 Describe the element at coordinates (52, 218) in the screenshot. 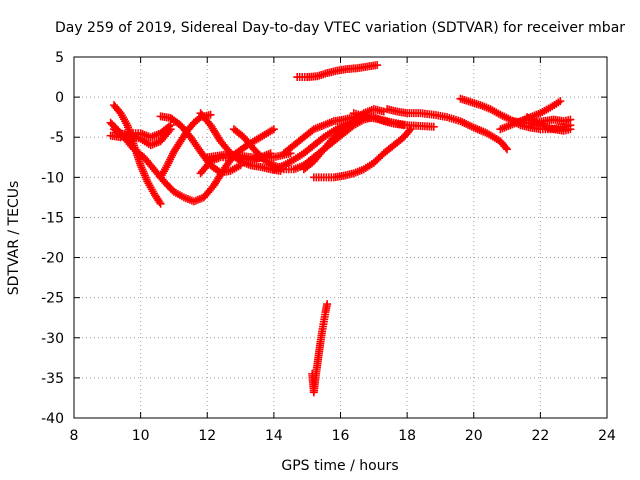

I see `y-tick-label: -15` at that location.